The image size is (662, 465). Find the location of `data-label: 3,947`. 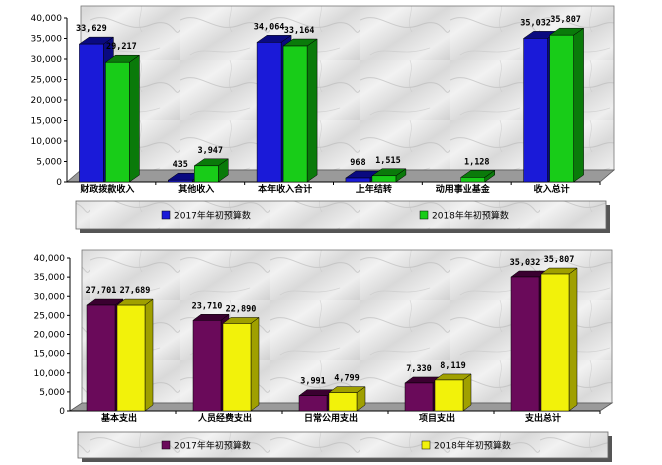

data-label: 3,947 is located at coordinates (210, 151).